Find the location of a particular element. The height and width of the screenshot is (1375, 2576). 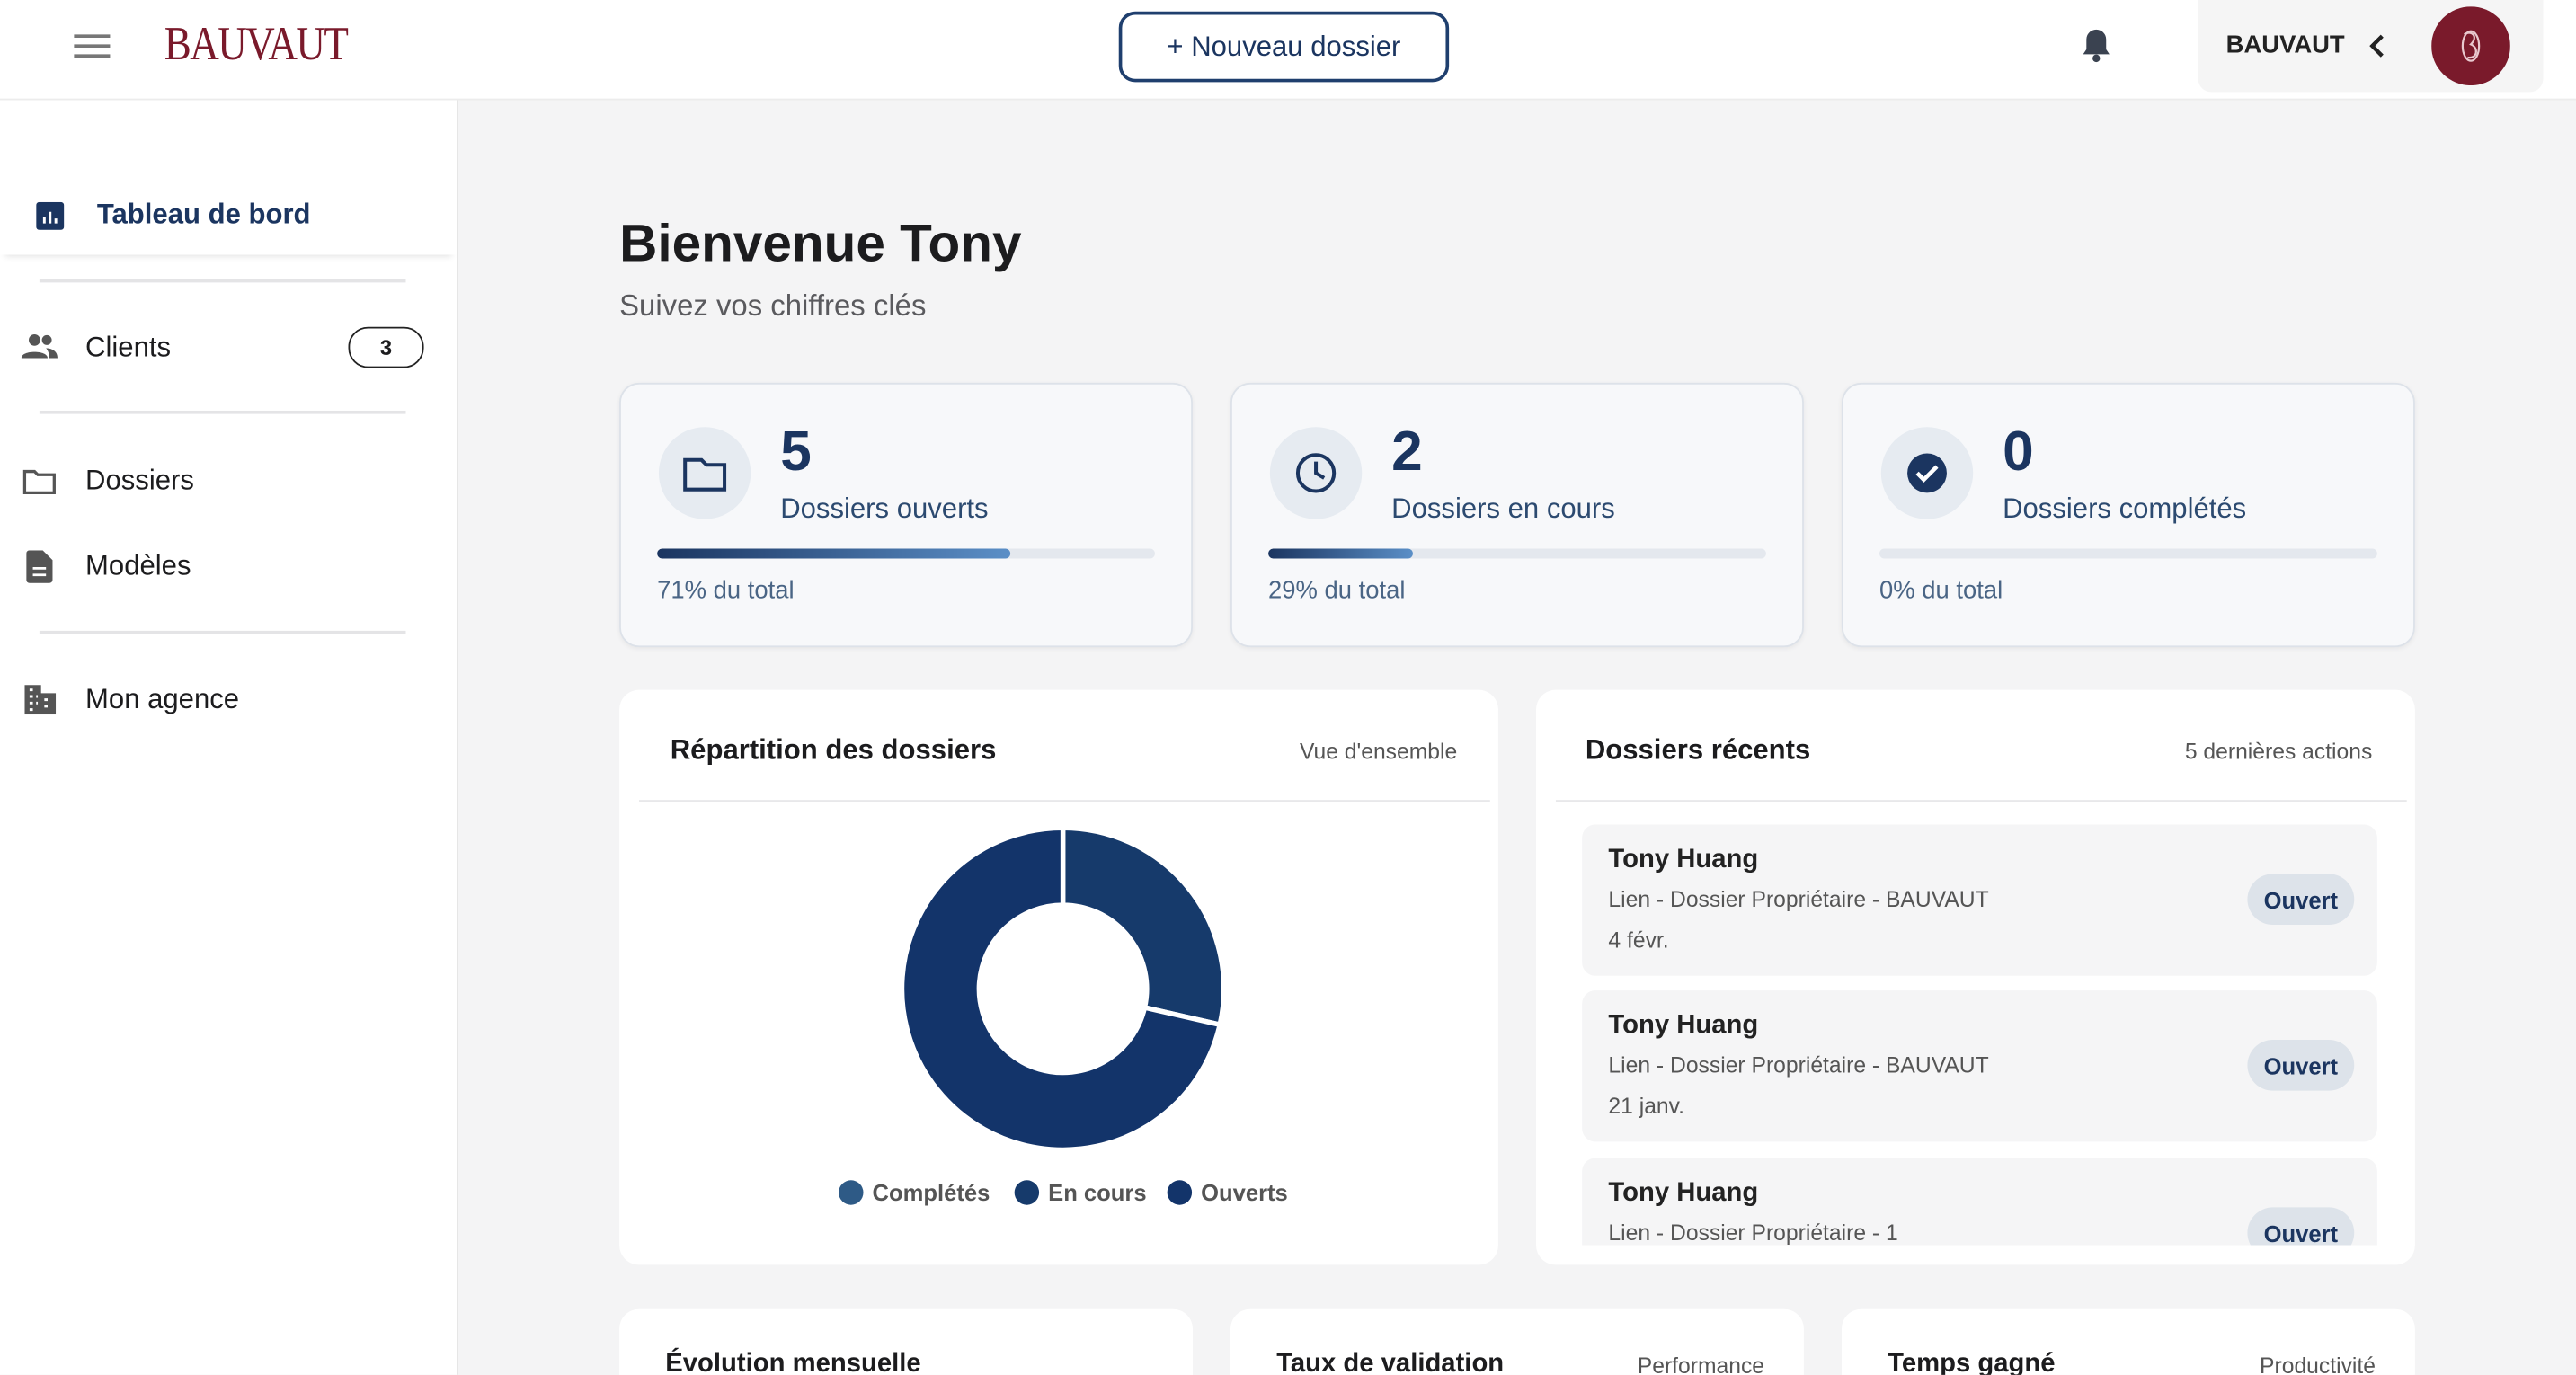

stat-value: 5 is located at coordinates (796, 452).